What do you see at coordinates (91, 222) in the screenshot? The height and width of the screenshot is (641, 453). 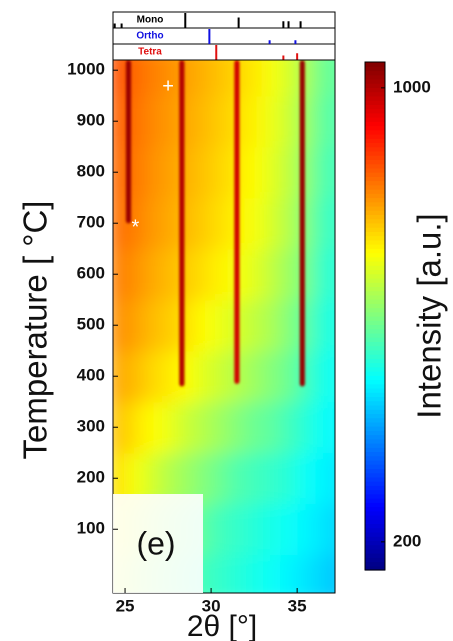 I see `y-tick-label: 700` at bounding box center [91, 222].